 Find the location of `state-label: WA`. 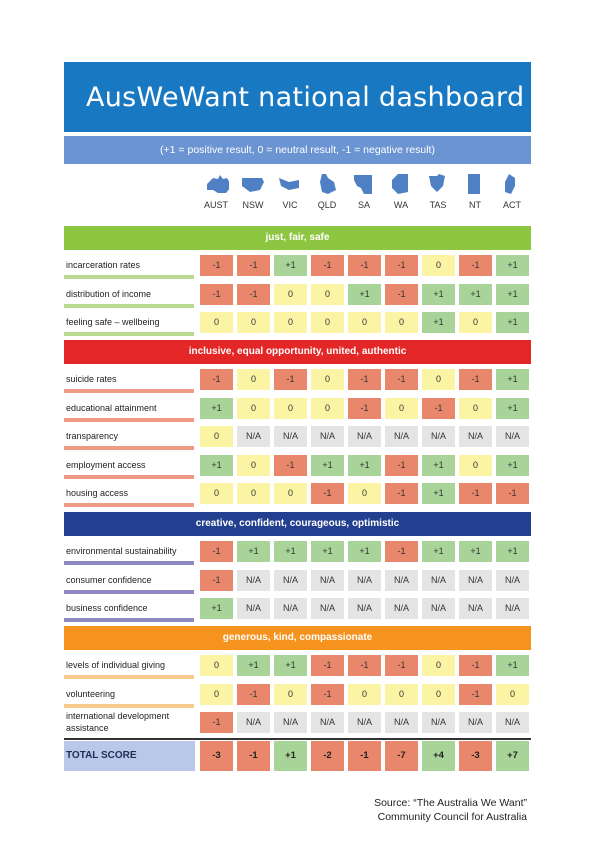

state-label: WA is located at coordinates (401, 205).